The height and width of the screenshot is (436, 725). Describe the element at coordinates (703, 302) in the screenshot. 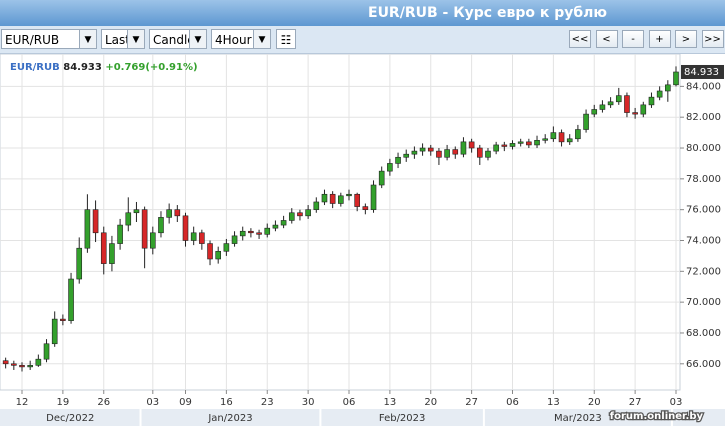

I see `y-tick-label: 70.000` at that location.